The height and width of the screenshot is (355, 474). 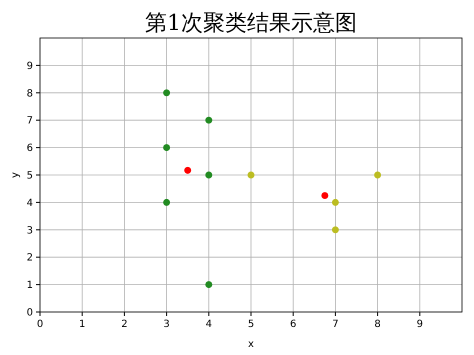 What do you see at coordinates (335, 324) in the screenshot?
I see `x-tick-label: 7` at bounding box center [335, 324].